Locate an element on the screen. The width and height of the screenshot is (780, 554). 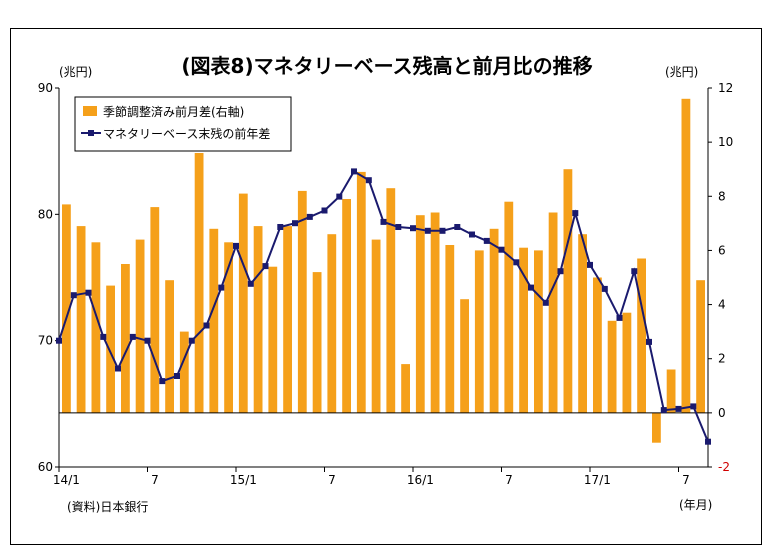
legend-box is located at coordinates (183, 124).